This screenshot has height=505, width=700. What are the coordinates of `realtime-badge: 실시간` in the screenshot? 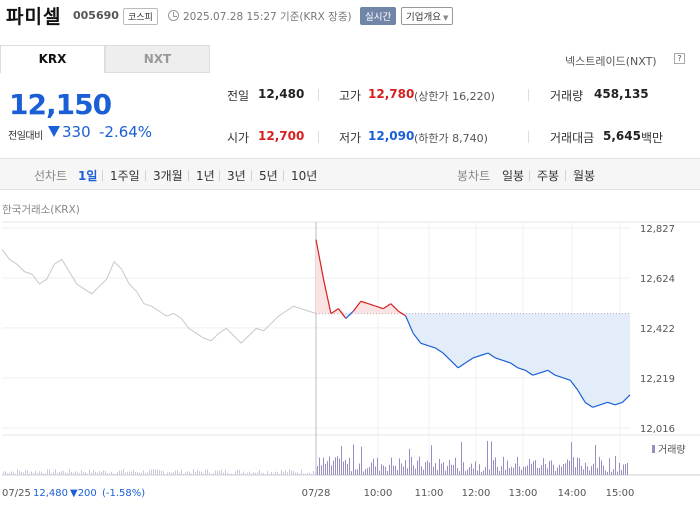 It's located at (378, 16).